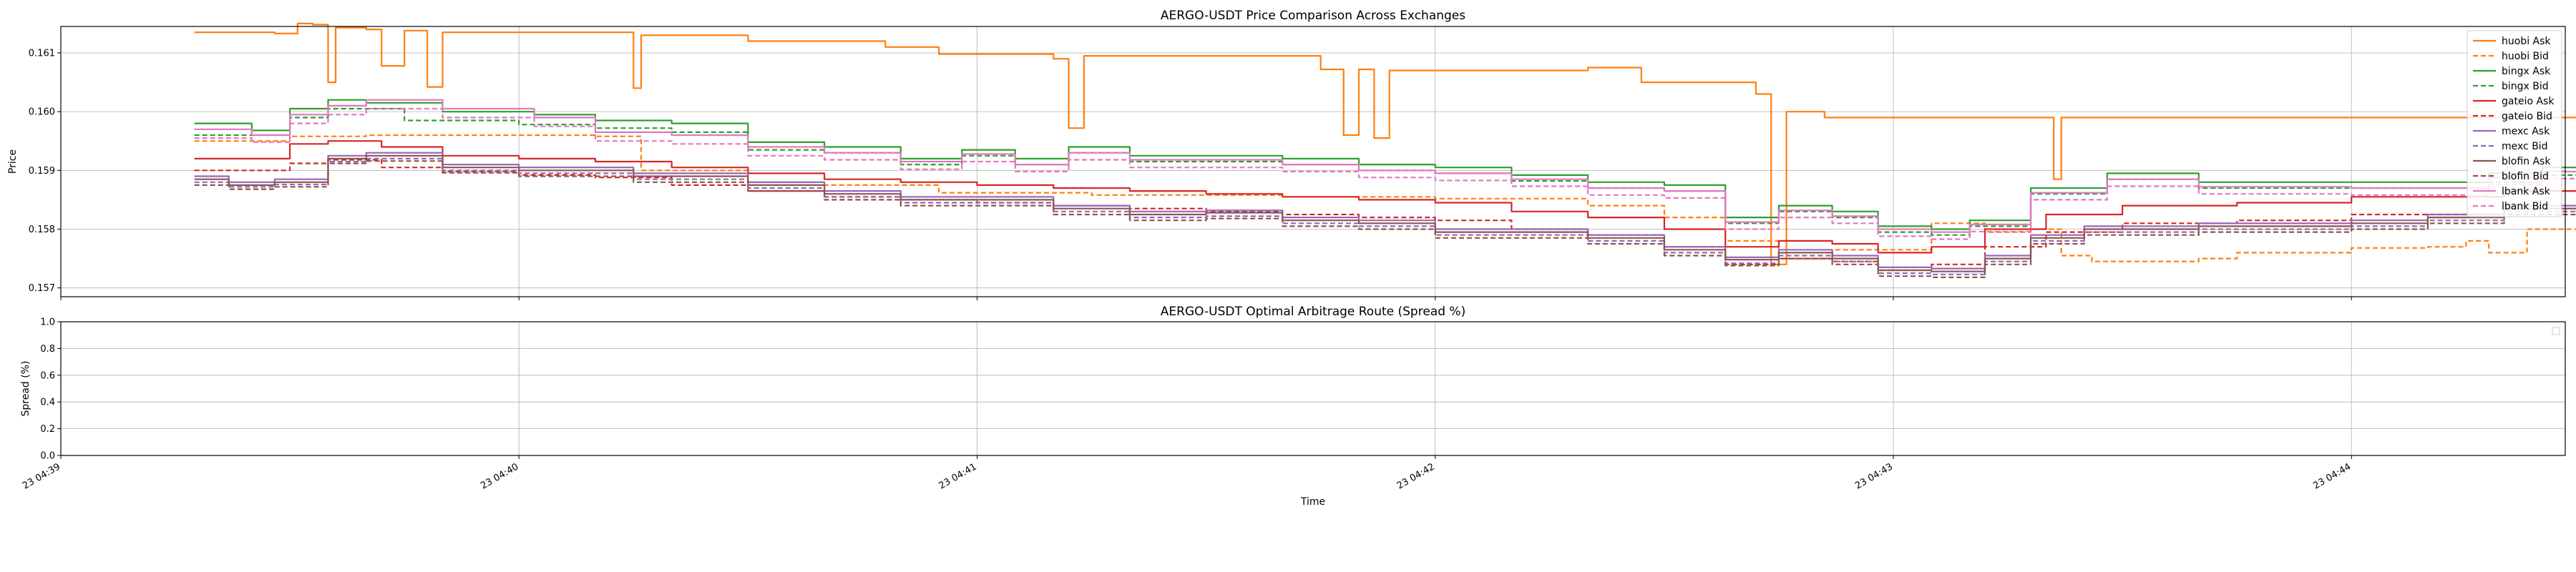 Image resolution: width=2576 pixels, height=572 pixels. I want to click on legend-label: lbank Ask, so click(2526, 191).